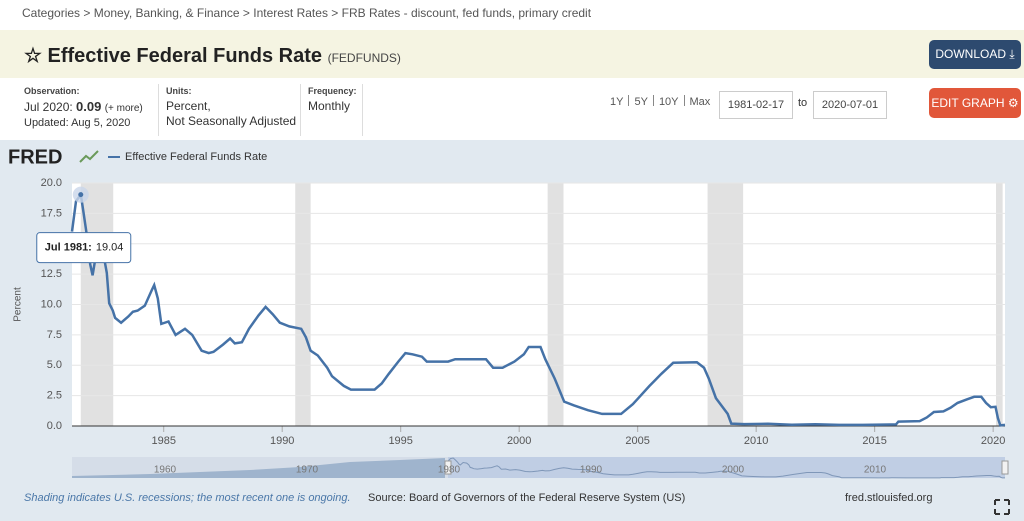  Describe the element at coordinates (51, 213) in the screenshot. I see `y-tick-label: 17.5` at that location.